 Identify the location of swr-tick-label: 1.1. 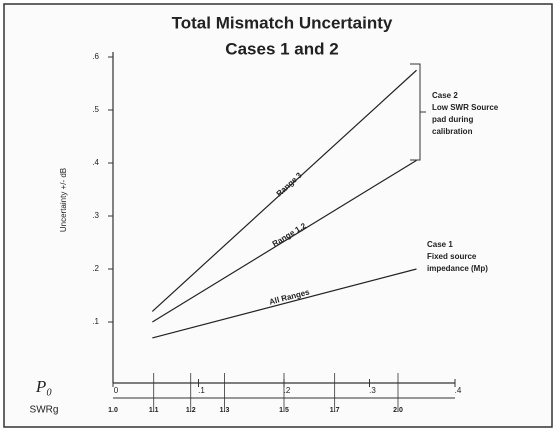
(154, 410).